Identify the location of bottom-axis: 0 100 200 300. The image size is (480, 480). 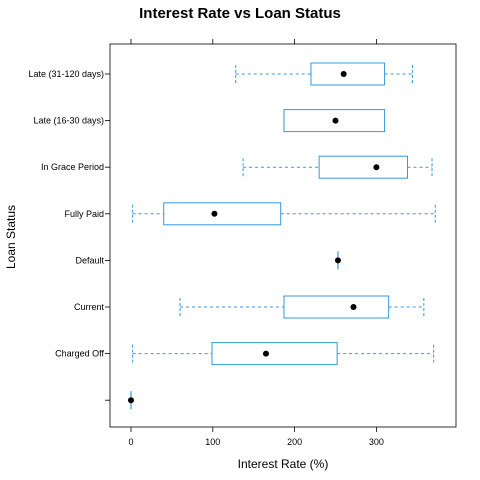
(256, 437).